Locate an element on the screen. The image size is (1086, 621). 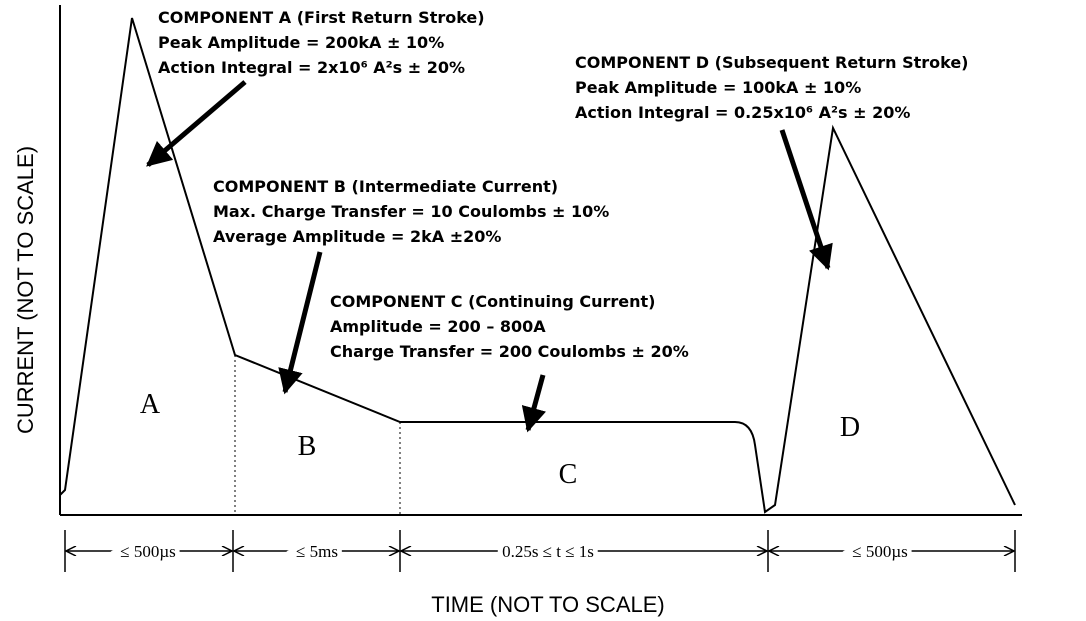
annotation: Charge Transfer = 200 Coulombs ± 20% is located at coordinates (509, 351).